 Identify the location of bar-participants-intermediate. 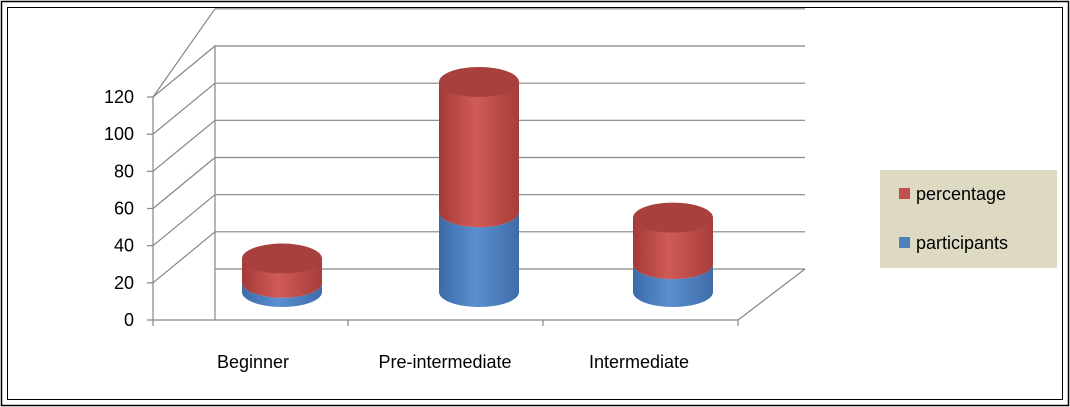
(673, 285).